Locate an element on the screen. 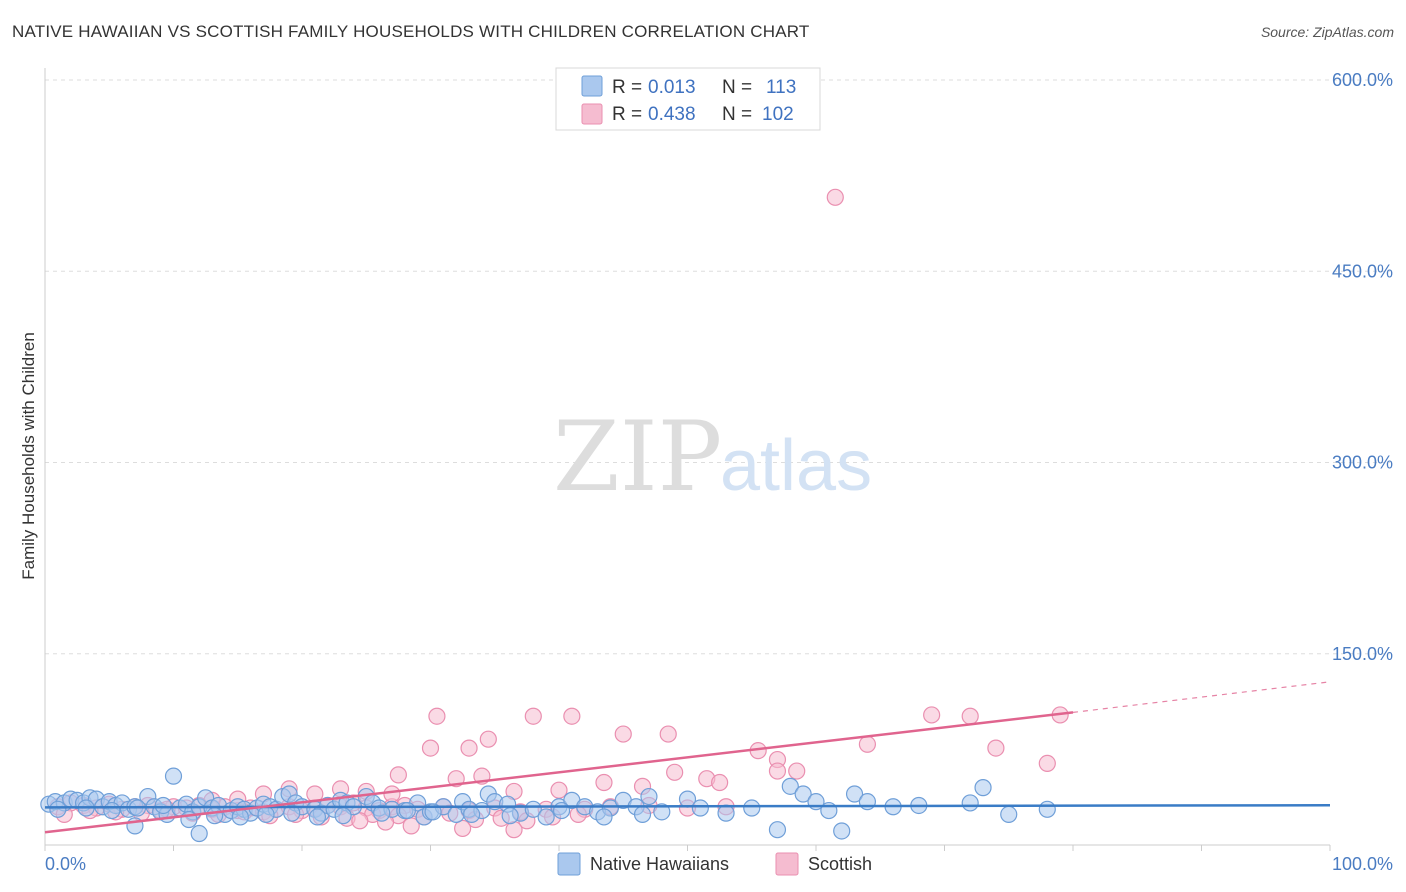 The height and width of the screenshot is (892, 1406). scottish-n-label: N = is located at coordinates (737, 114).